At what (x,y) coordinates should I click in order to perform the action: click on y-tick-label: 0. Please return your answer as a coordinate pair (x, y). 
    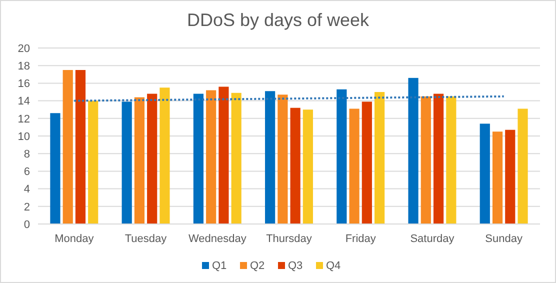
    Looking at the image, I should click on (27, 224).